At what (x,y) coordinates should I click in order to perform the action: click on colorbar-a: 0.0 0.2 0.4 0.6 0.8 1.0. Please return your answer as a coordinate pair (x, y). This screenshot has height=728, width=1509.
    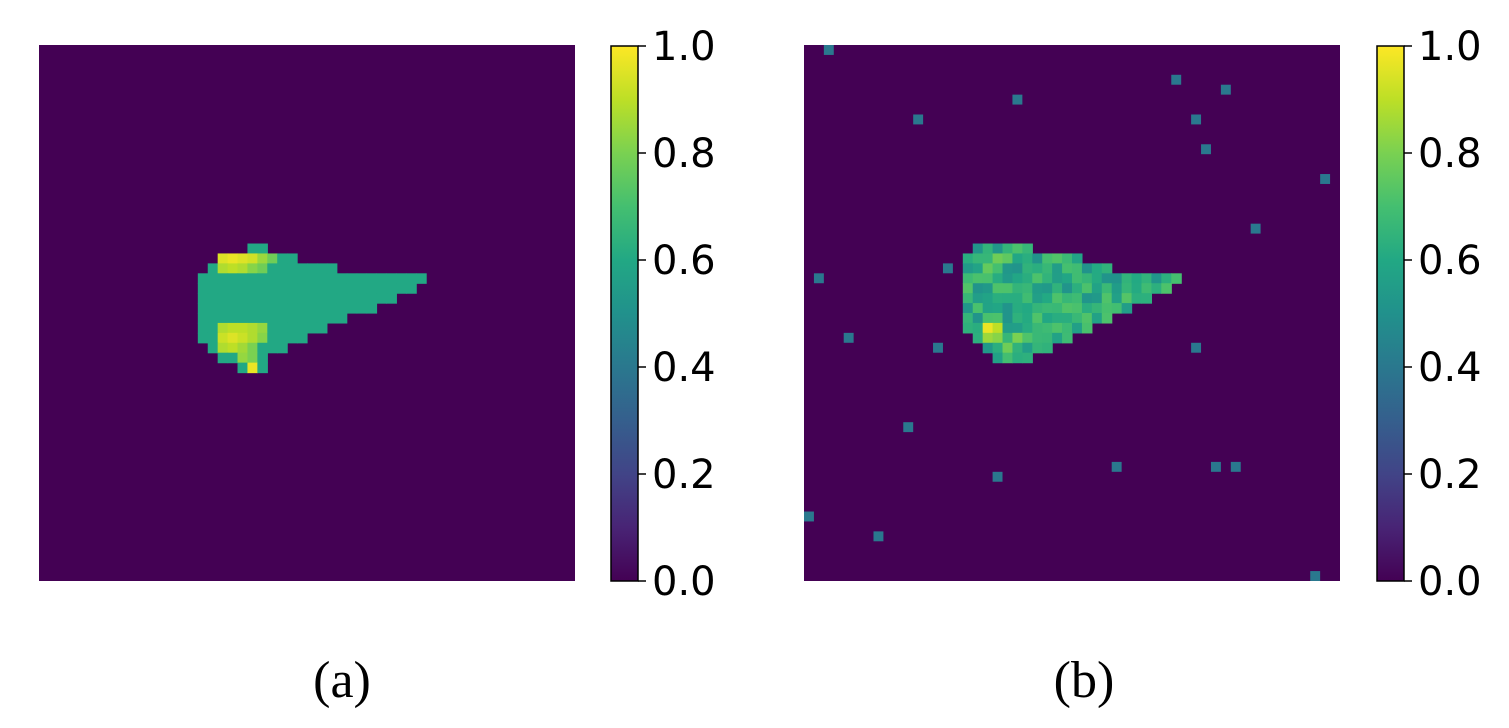
    Looking at the image, I should click on (663, 314).